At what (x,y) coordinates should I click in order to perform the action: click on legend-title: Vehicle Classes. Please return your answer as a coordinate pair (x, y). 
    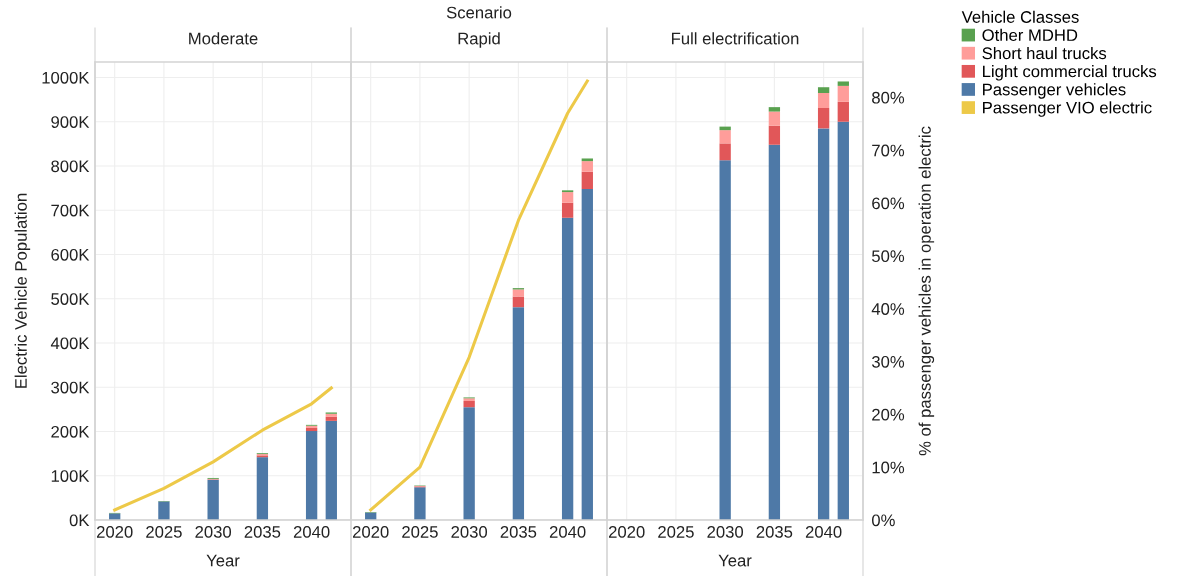
    Looking at the image, I should click on (1020, 16).